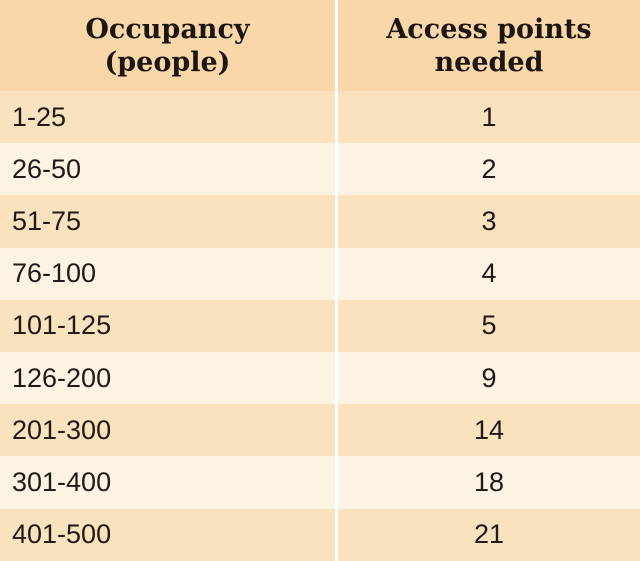  What do you see at coordinates (489, 29) in the screenshot?
I see `header-access-line1: Access points` at bounding box center [489, 29].